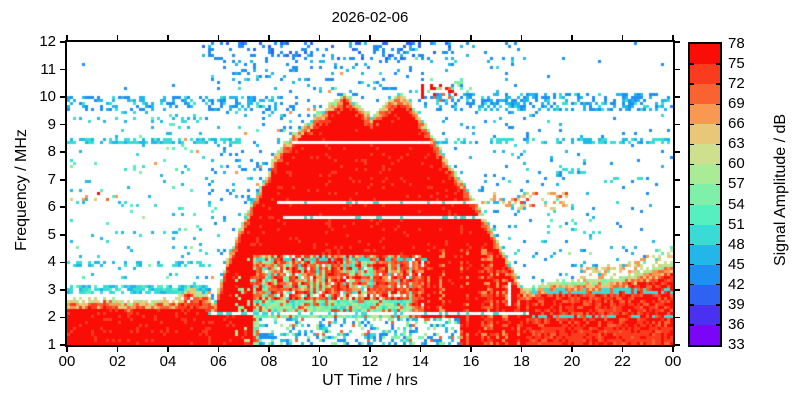  What do you see at coordinates (51, 124) in the screenshot?
I see `y-tick-label: 9` at bounding box center [51, 124].